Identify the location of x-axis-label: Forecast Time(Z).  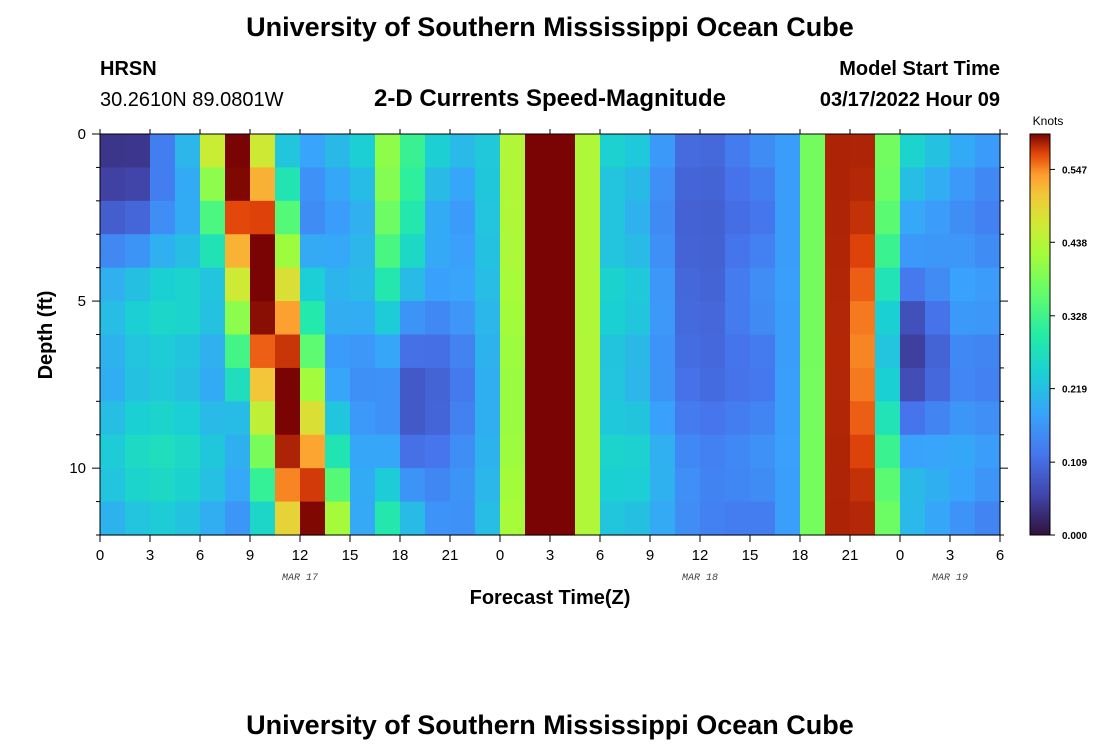
(550, 598).